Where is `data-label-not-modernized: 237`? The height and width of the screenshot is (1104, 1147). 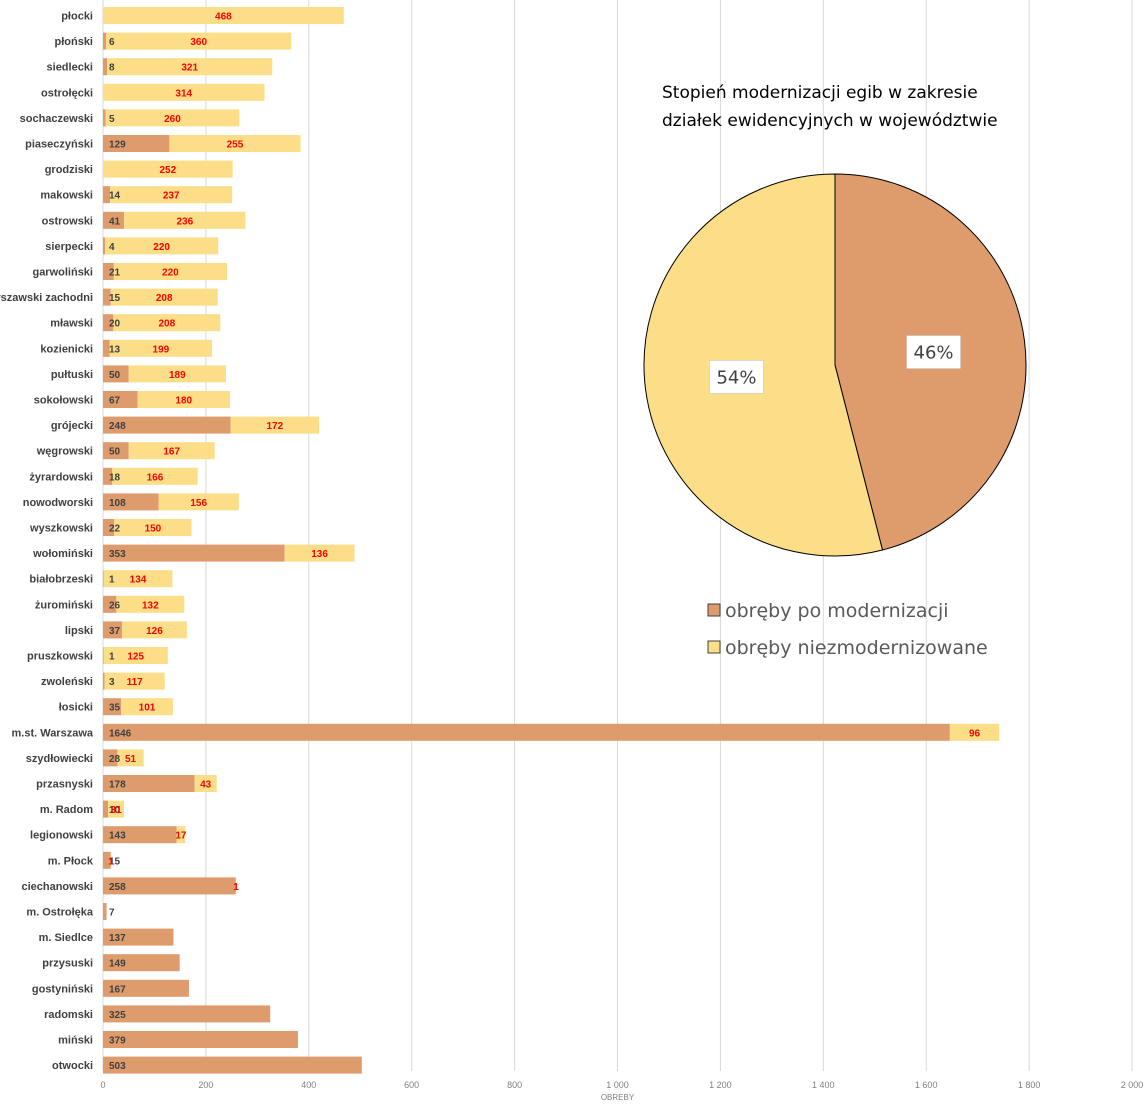
data-label-not-modernized: 237 is located at coordinates (171, 196).